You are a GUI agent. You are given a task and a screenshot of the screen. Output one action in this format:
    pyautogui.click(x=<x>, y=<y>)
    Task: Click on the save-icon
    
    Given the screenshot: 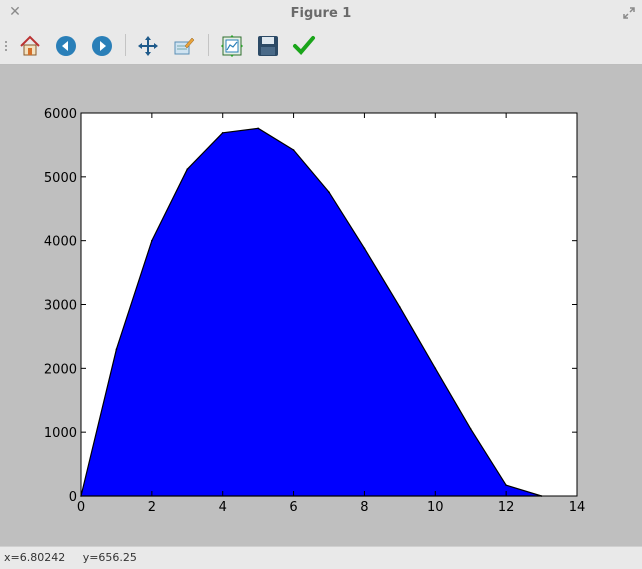 What is the action you would take?
    pyautogui.click(x=268, y=46)
    